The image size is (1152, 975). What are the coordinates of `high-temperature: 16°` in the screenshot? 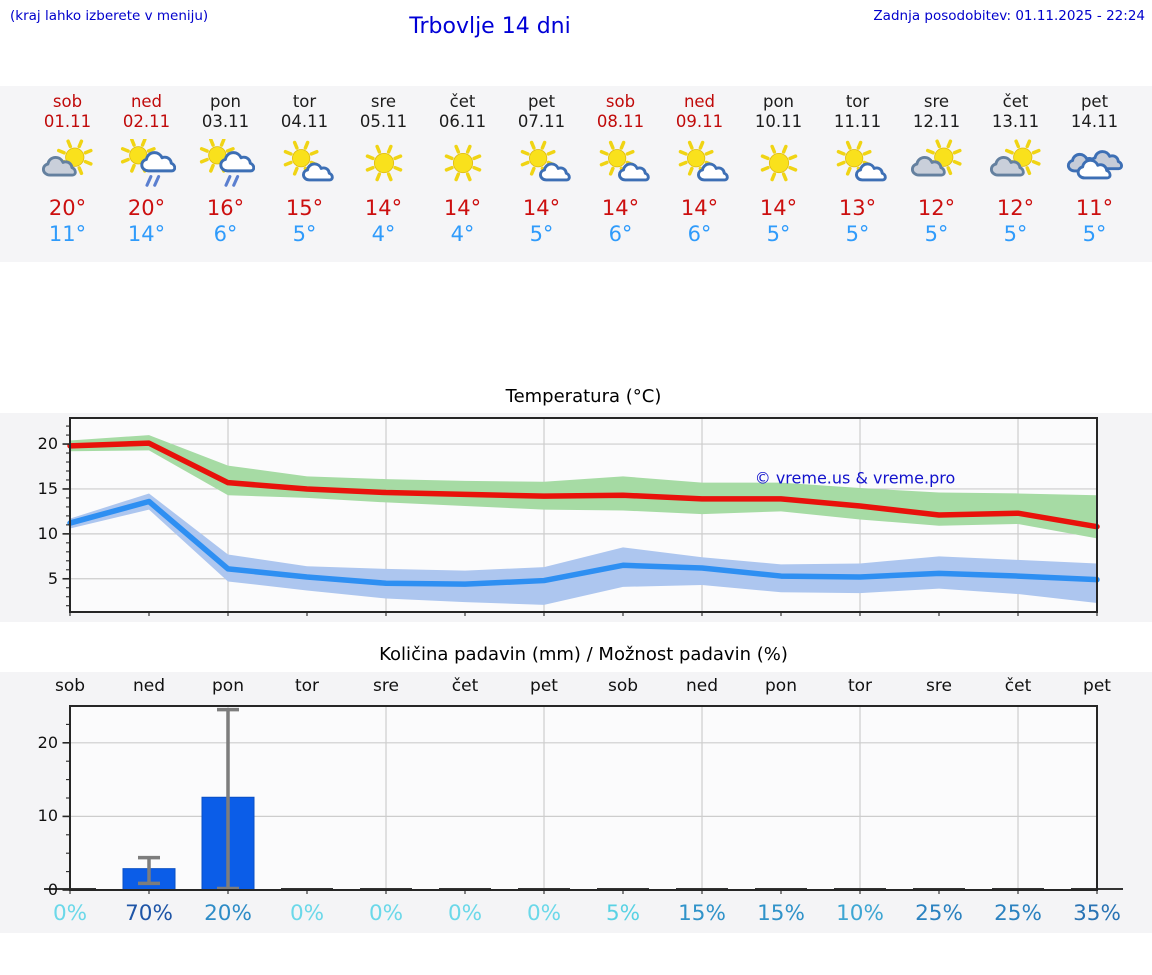 It's located at (225, 207).